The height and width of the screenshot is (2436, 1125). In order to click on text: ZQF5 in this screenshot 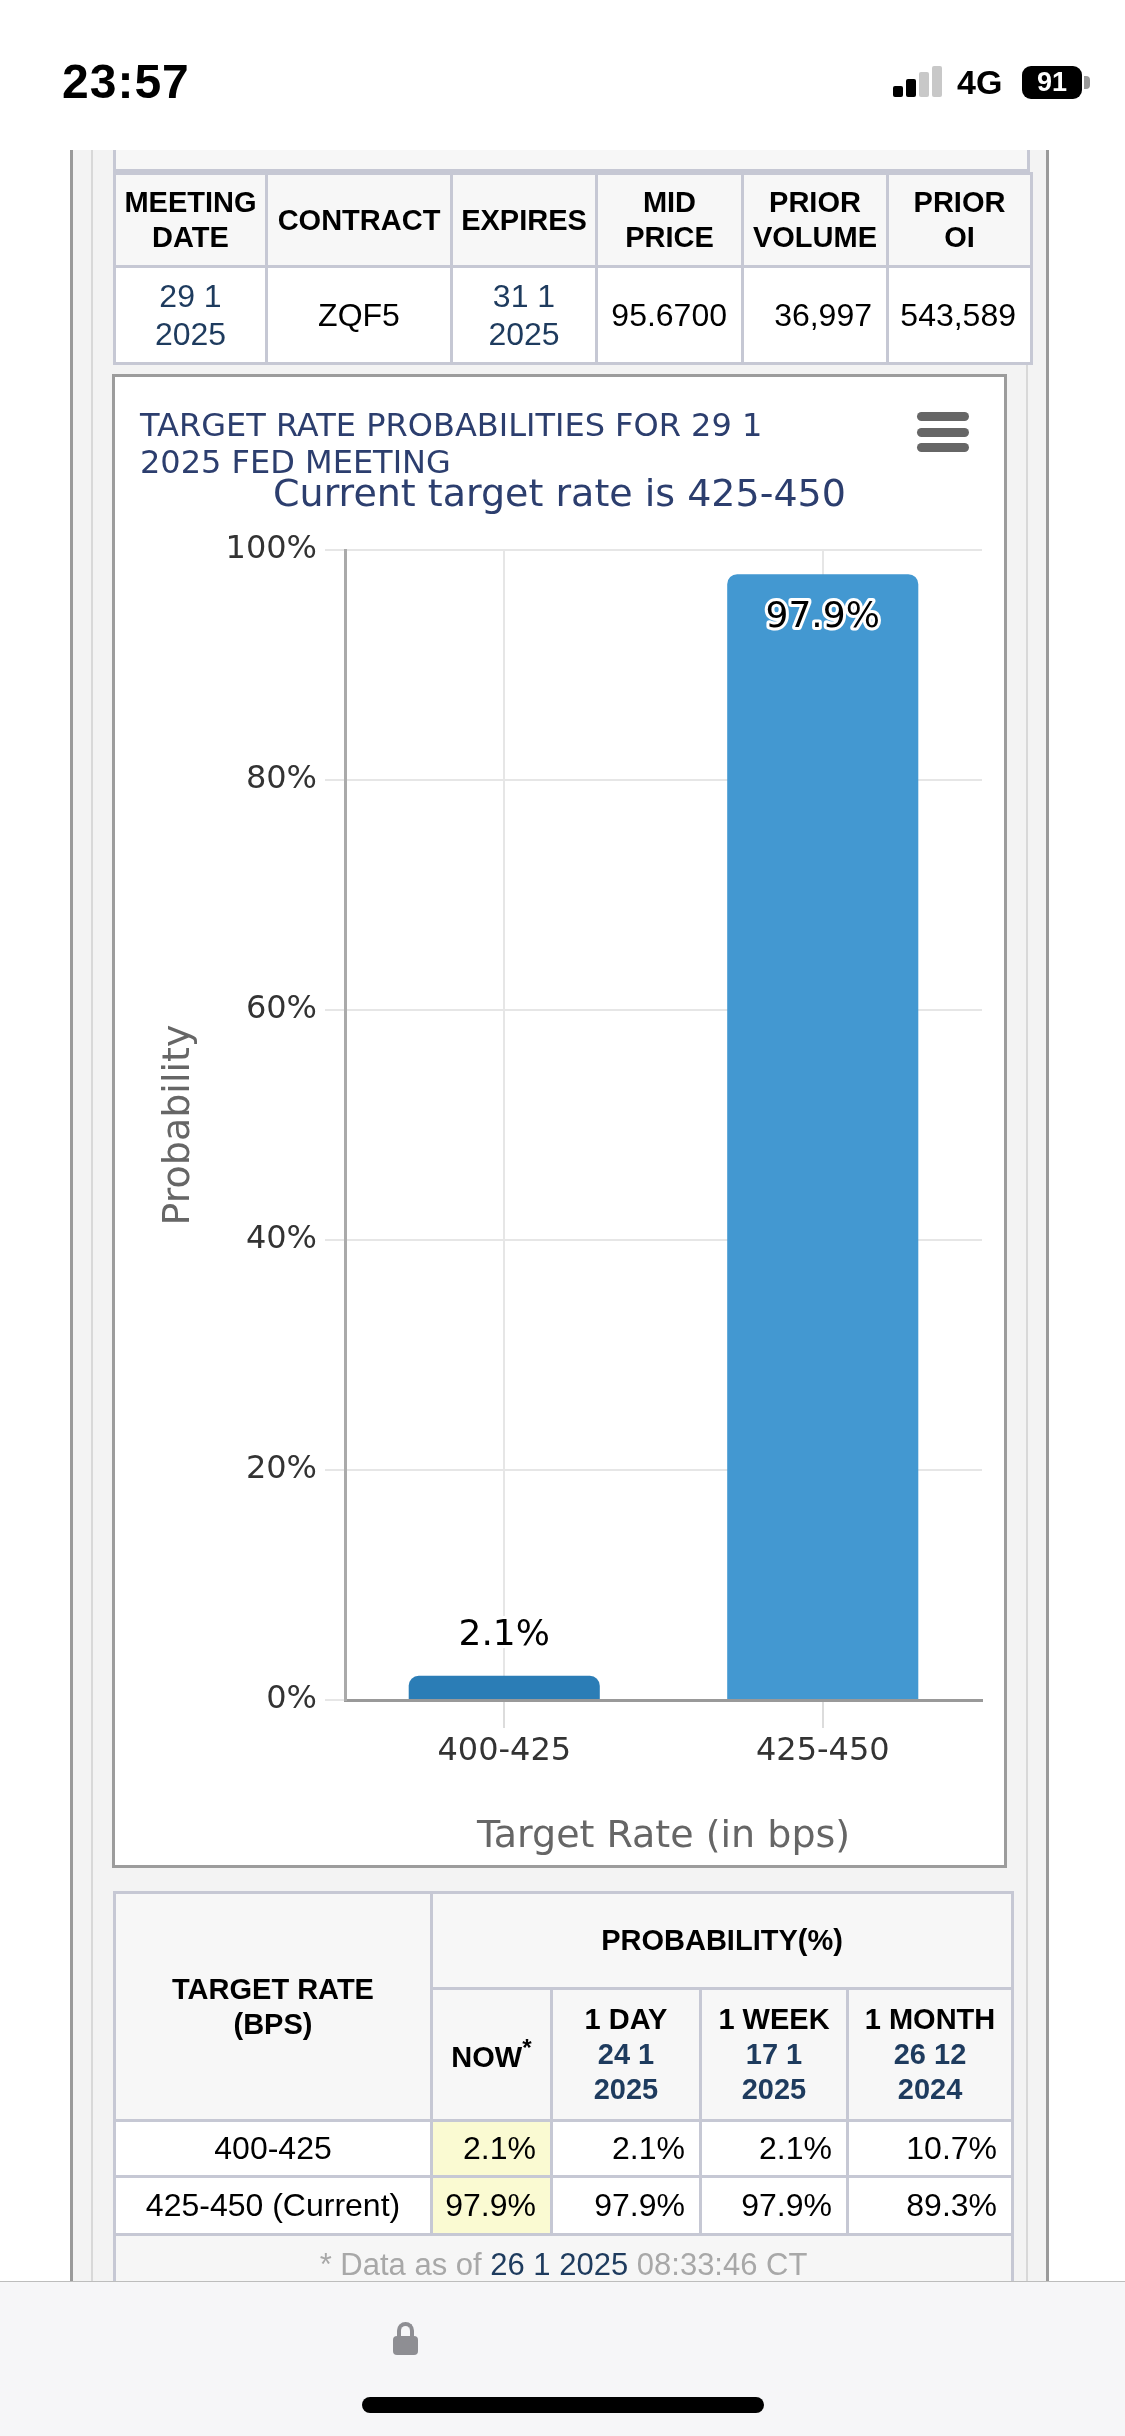, I will do `click(359, 314)`.